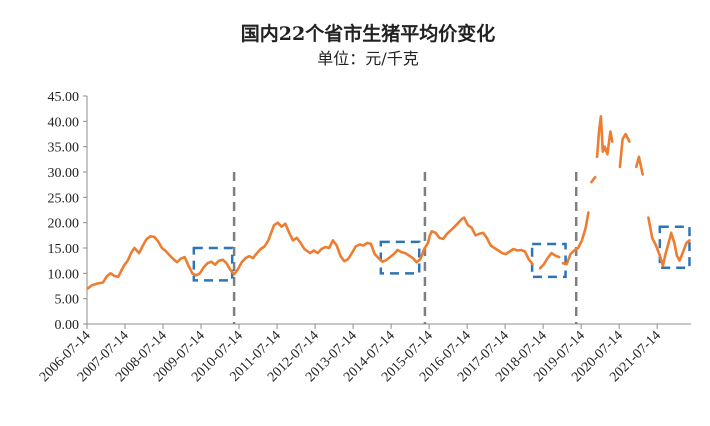  I want to click on y-tick-label: 35.00, so click(64, 148).